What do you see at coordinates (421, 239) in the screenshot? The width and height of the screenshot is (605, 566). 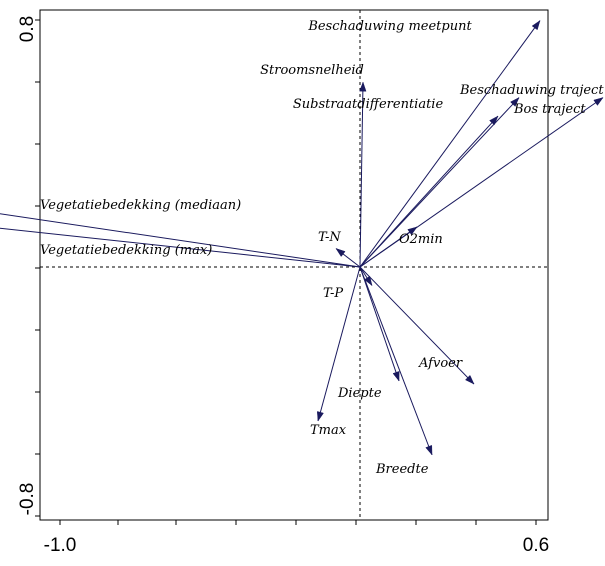 I see `vector-label-8: O2min` at bounding box center [421, 239].